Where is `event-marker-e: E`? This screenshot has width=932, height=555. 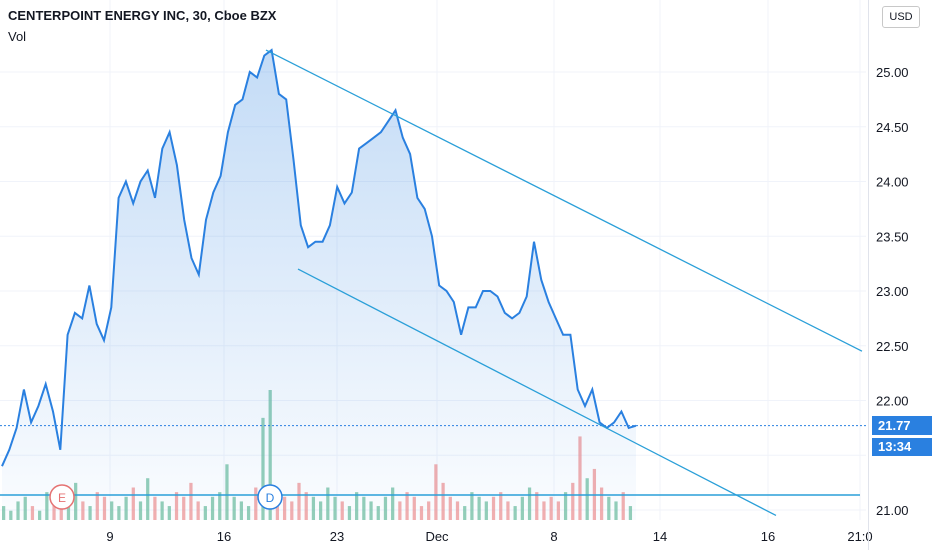 event-marker-e: E is located at coordinates (62, 497).